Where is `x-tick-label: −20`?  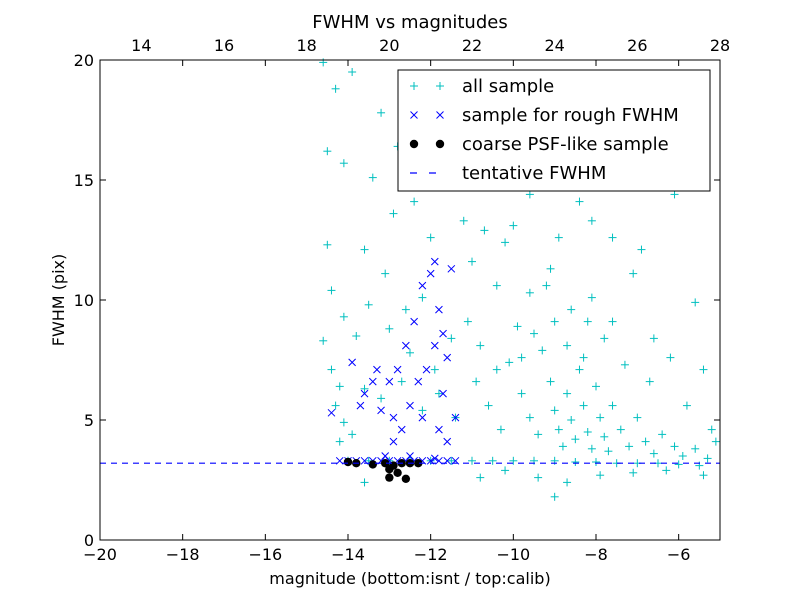 x-tick-label: −20 is located at coordinates (100, 554).